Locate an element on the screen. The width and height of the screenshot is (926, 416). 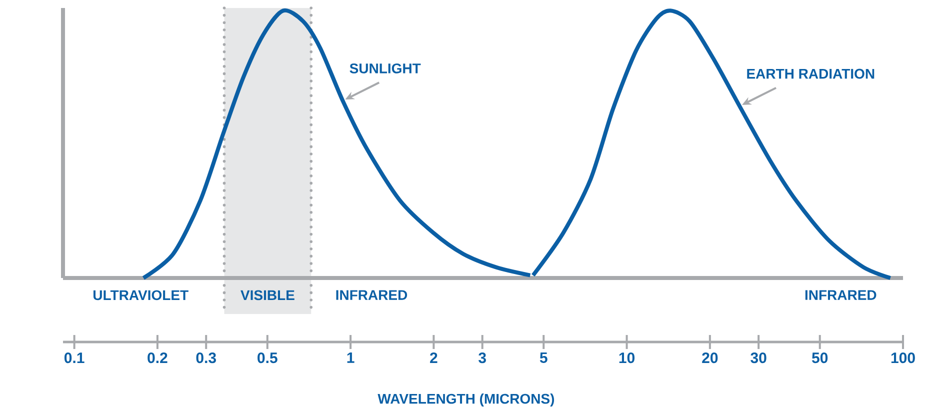
x-tick-label: 100 is located at coordinates (903, 358).